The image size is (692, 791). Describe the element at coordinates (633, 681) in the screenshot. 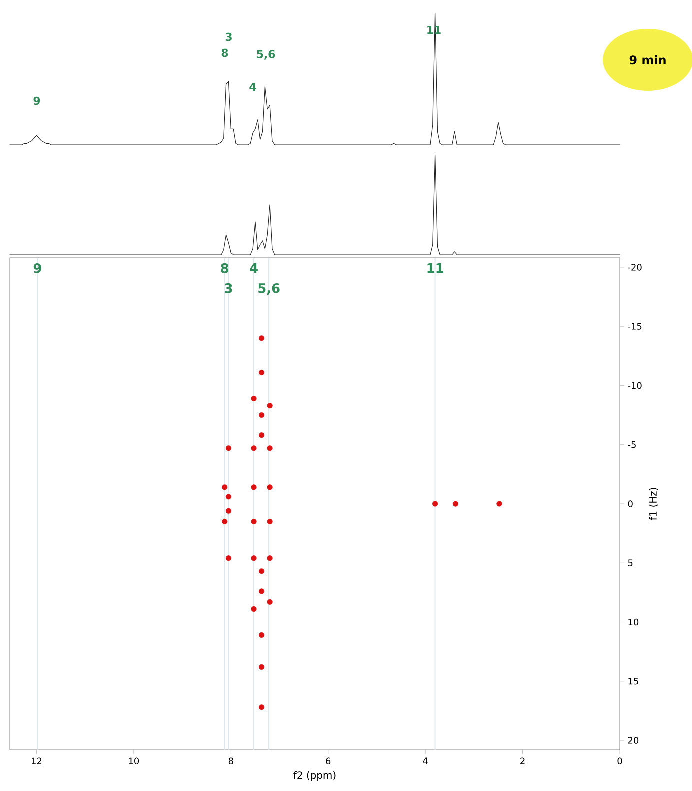

I see `y-tick-label: 15` at that location.